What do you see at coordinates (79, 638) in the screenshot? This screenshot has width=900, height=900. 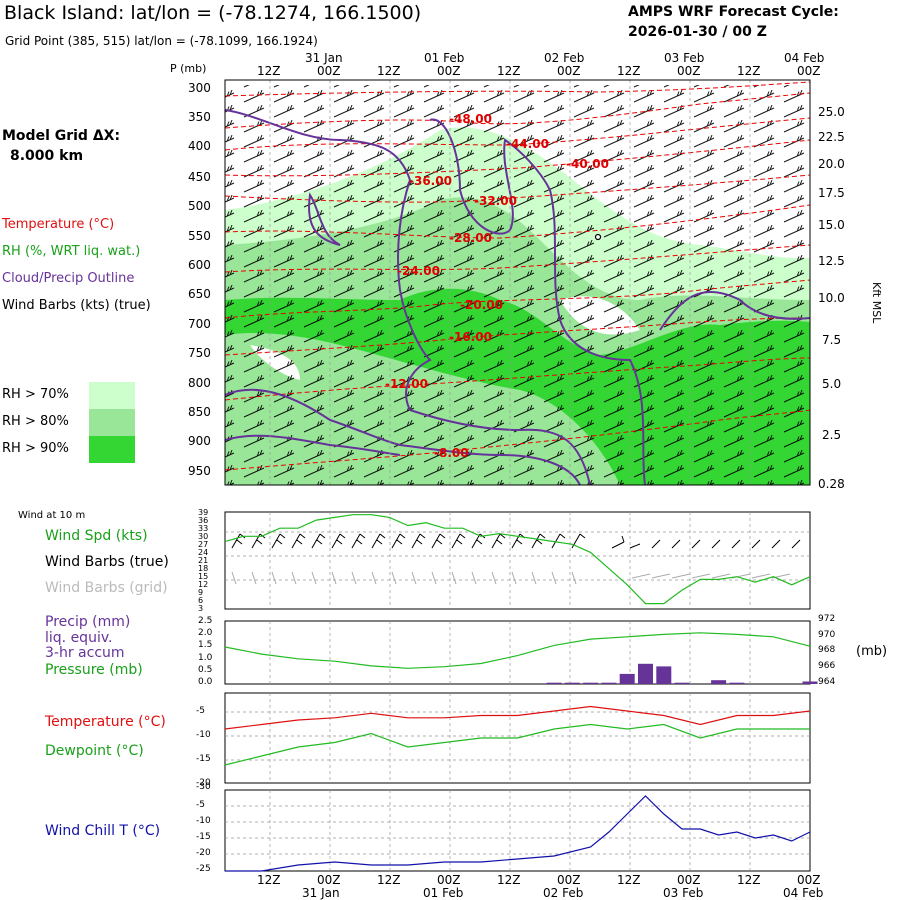 I see `precip-label-2: liq. equiv.` at bounding box center [79, 638].